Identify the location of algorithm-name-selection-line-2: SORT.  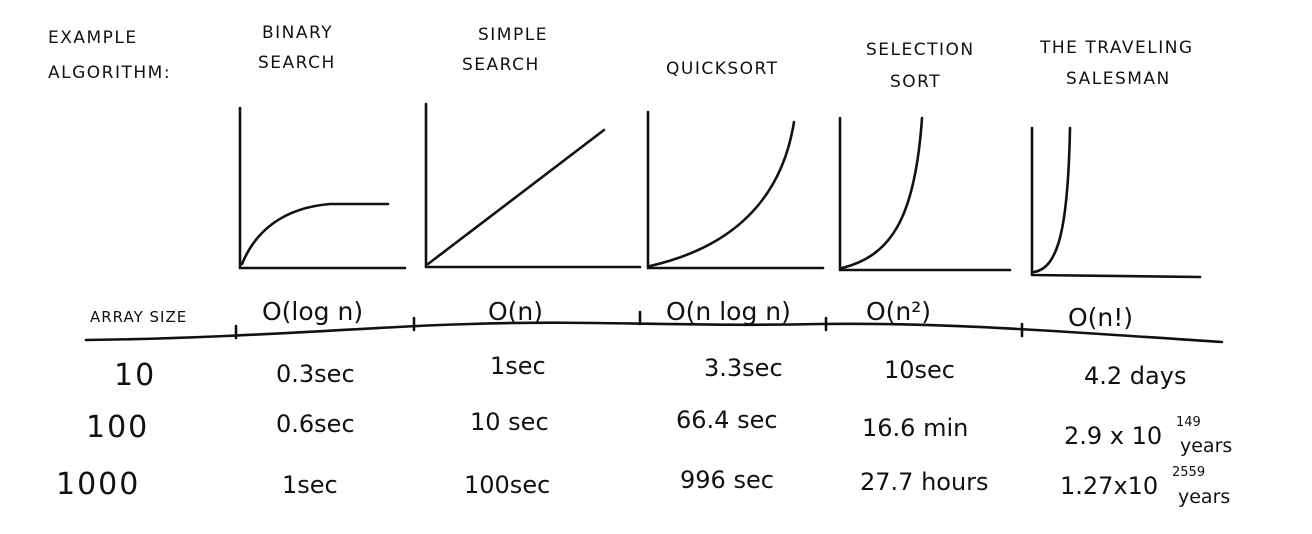
(915, 82).